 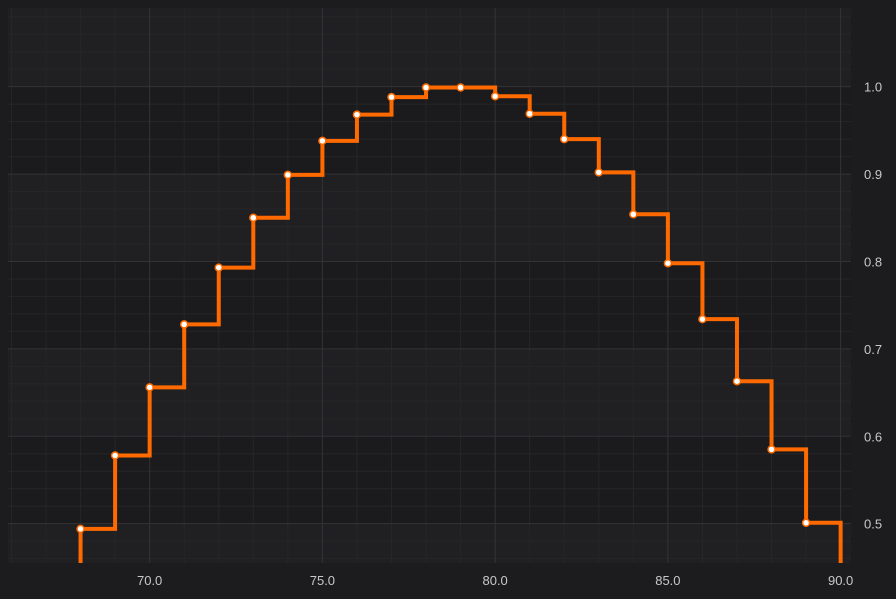 I want to click on y-axis-tick-labels: 0.5 0.6 0.7 0.8 0.9 1.0, so click(x=873, y=306).